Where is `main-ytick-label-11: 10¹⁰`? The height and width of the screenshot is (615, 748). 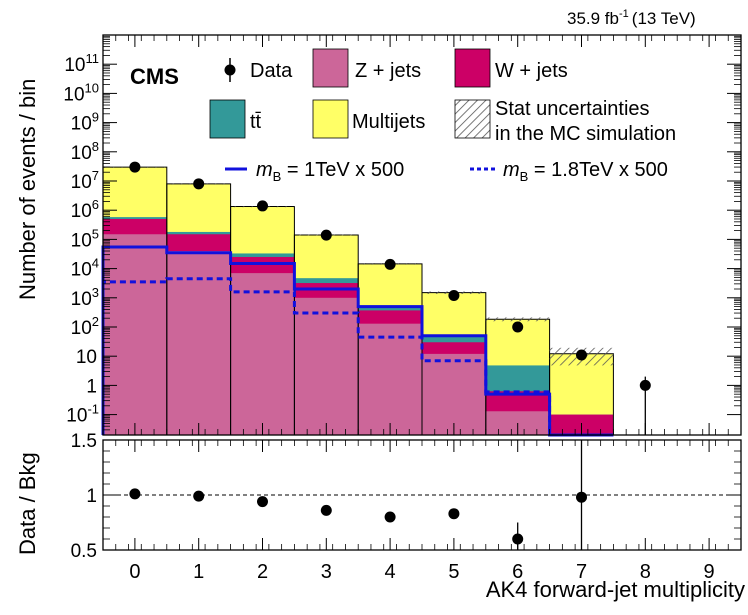 main-ytick-label-11: 10¹⁰ is located at coordinates (81, 92).